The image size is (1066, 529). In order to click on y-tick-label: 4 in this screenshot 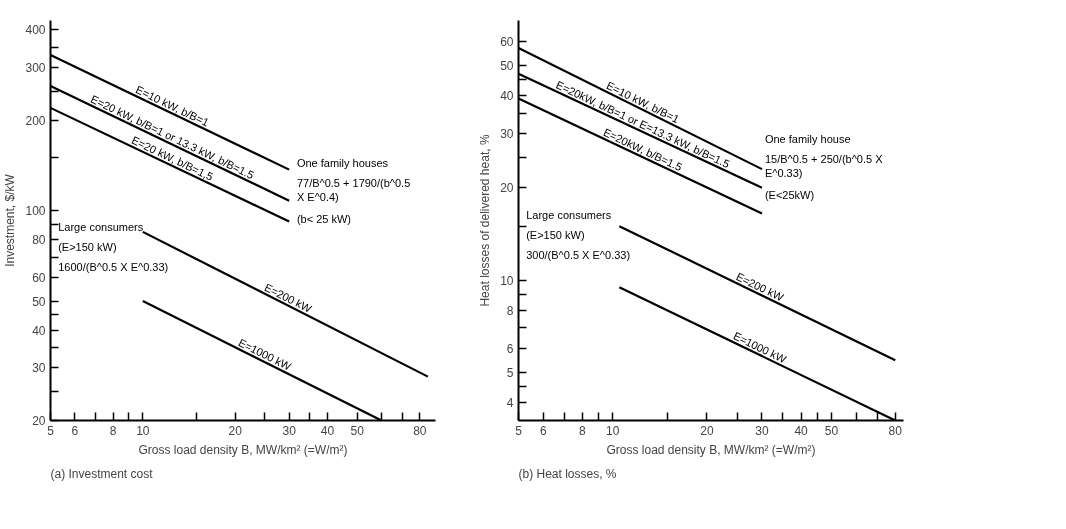, I will do `click(510, 403)`.